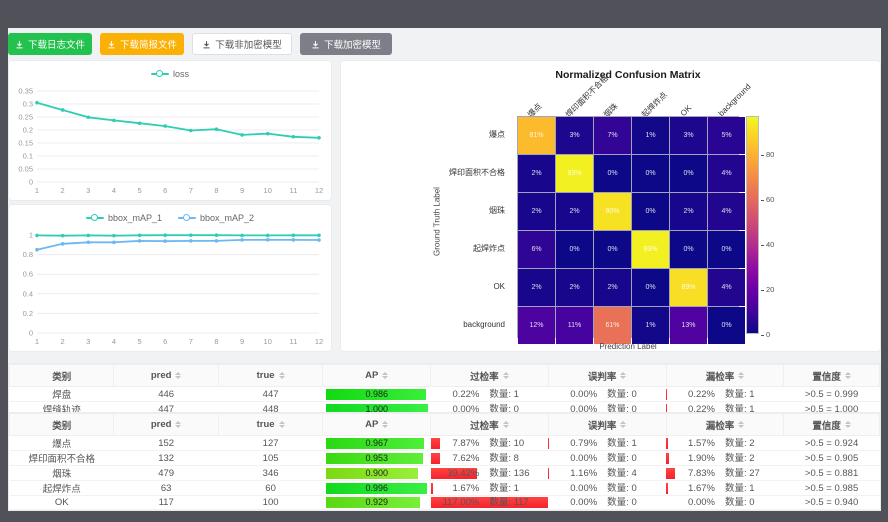  What do you see at coordinates (28, 293) in the screenshot?
I see `svg-text: 0.4` at bounding box center [28, 293].